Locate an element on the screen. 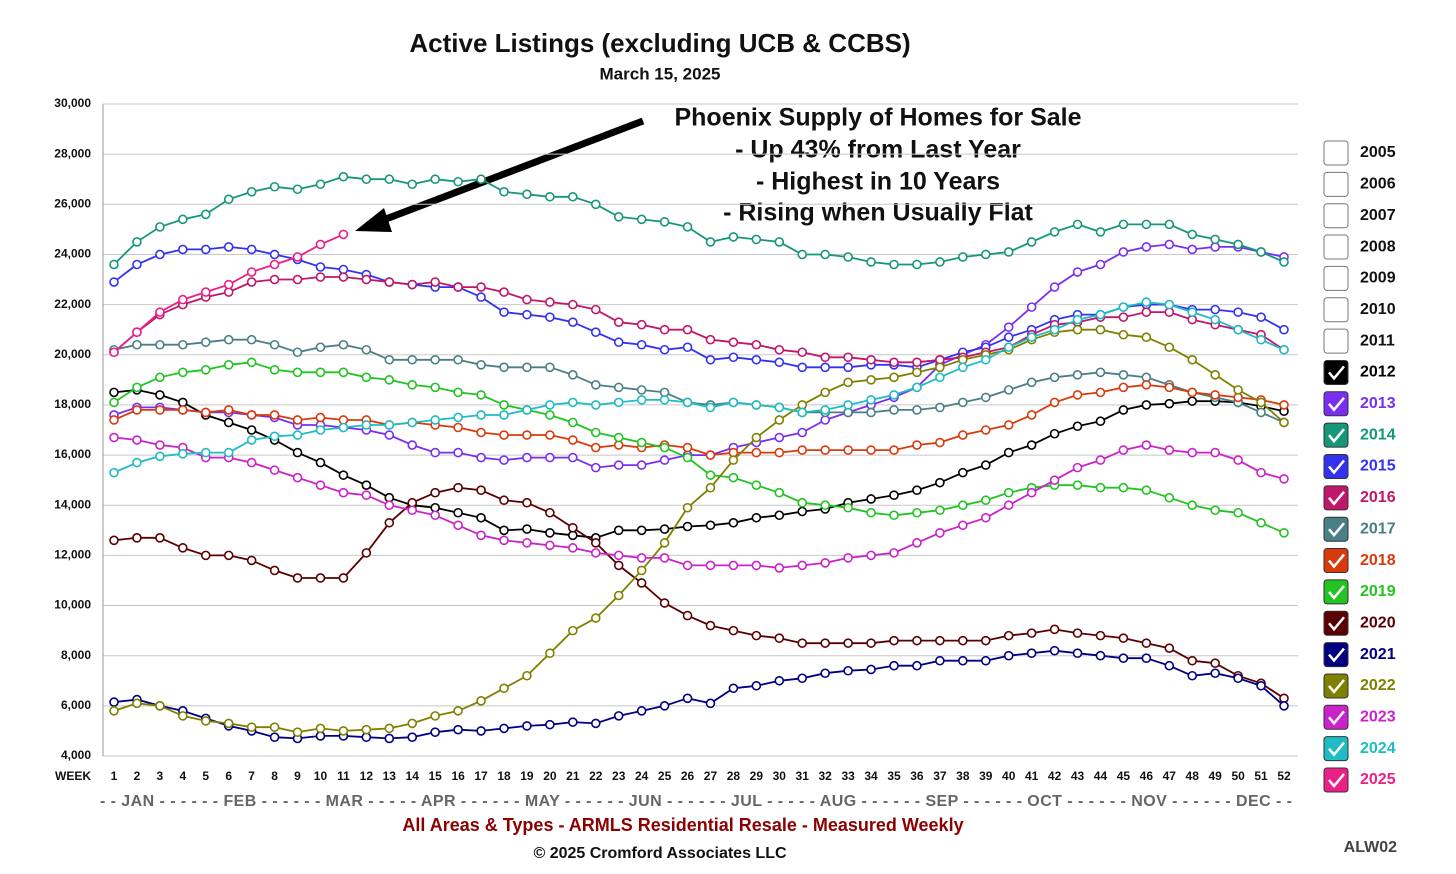  x-tick-label: 38 is located at coordinates (963, 776).